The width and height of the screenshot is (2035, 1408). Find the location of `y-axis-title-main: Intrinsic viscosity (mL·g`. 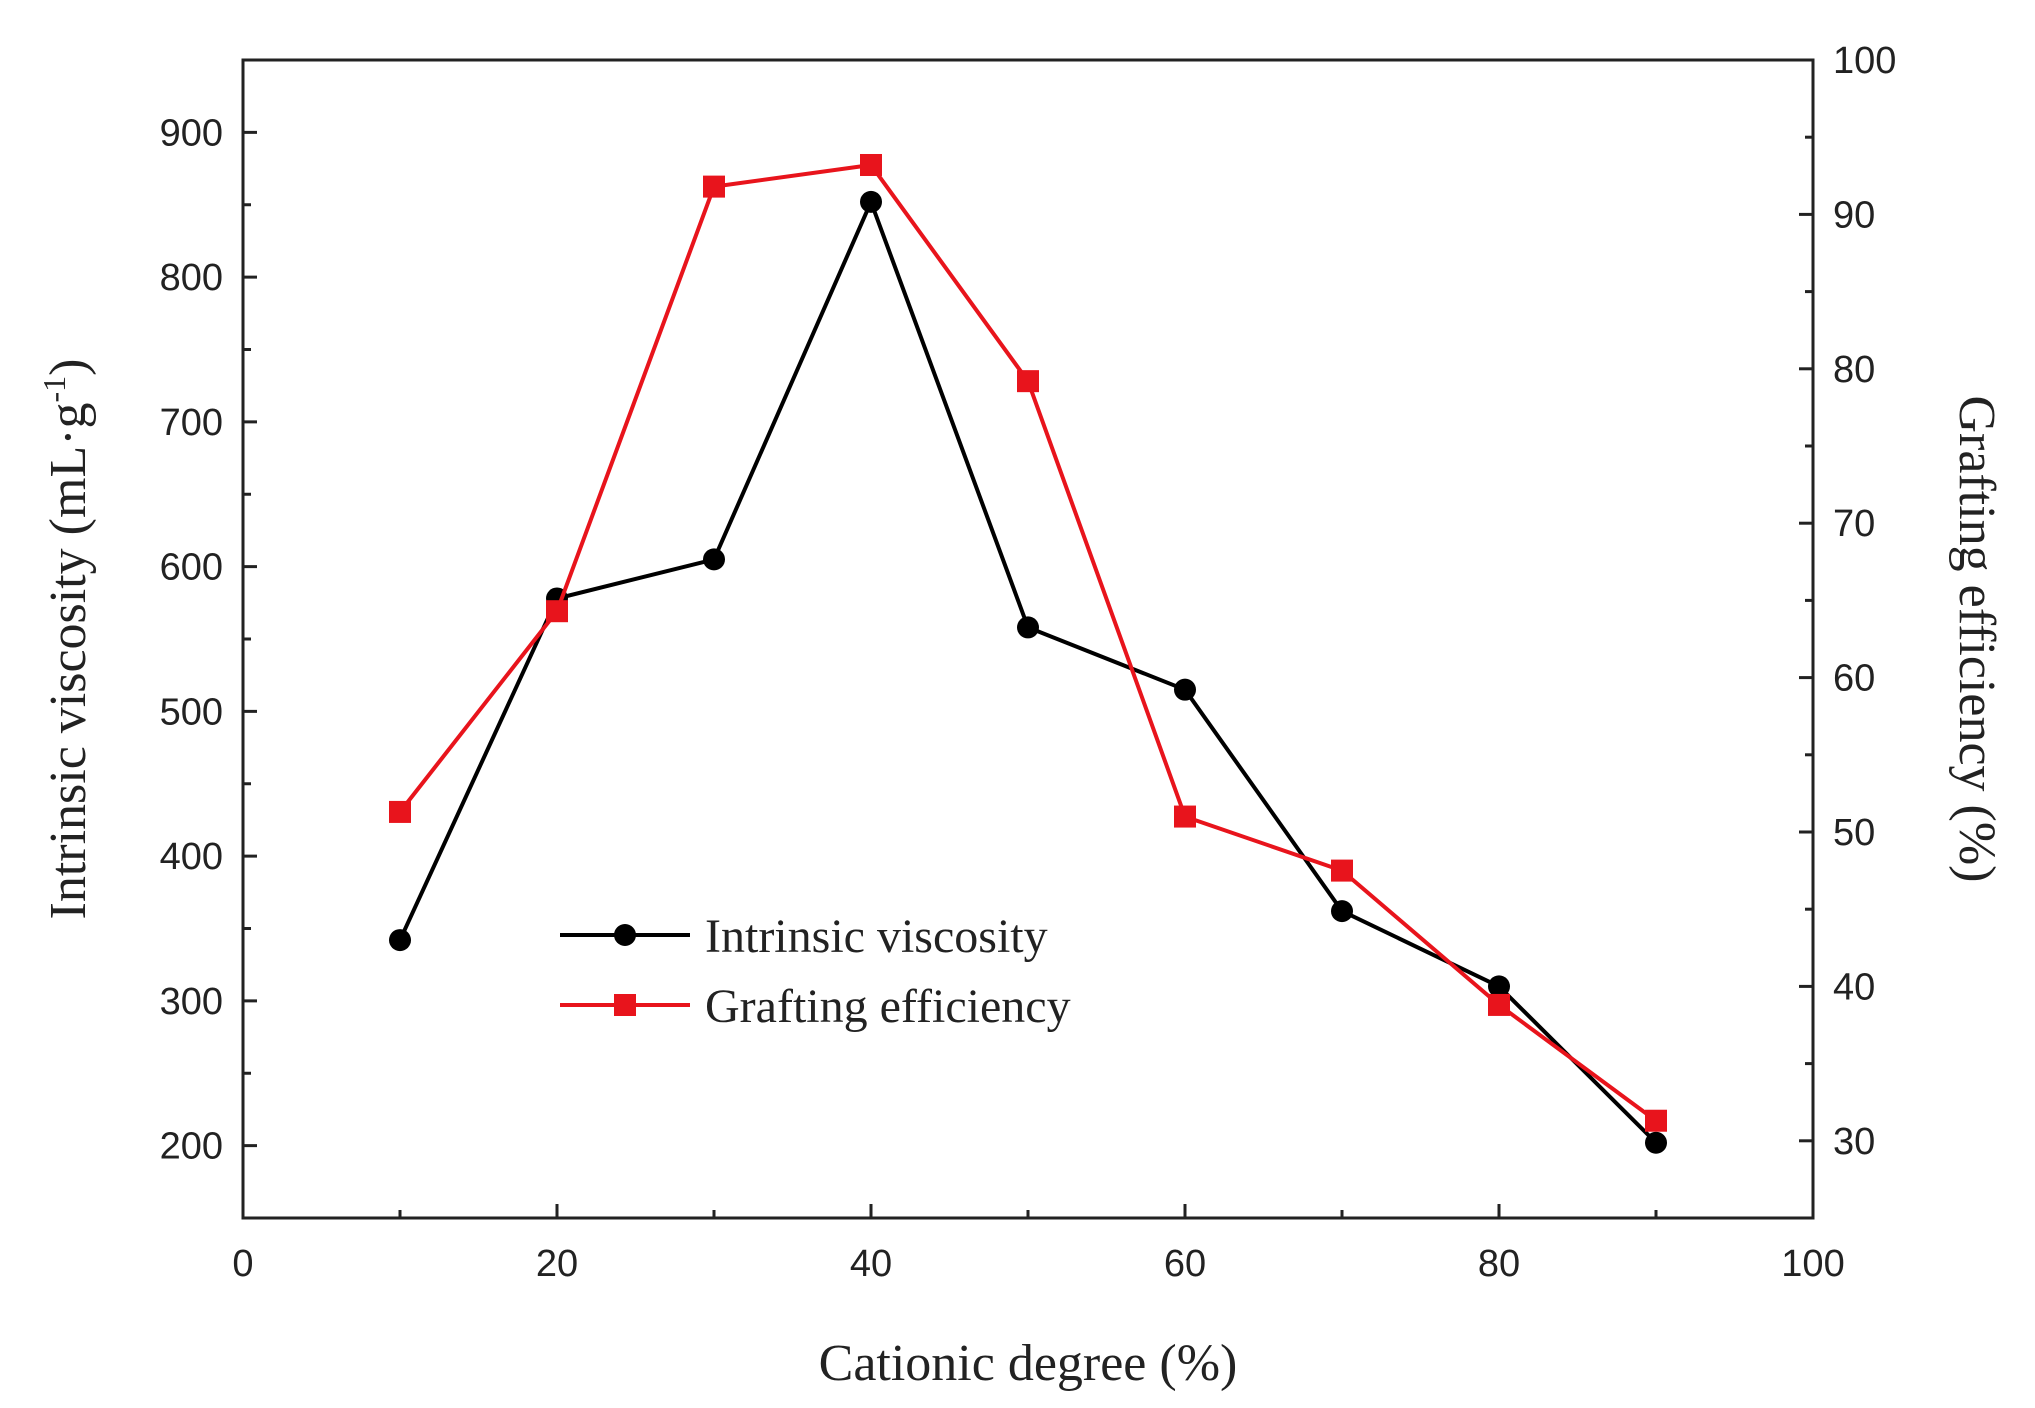

y-axis-title-main: Intrinsic viscosity (mL·g is located at coordinates (68, 660).